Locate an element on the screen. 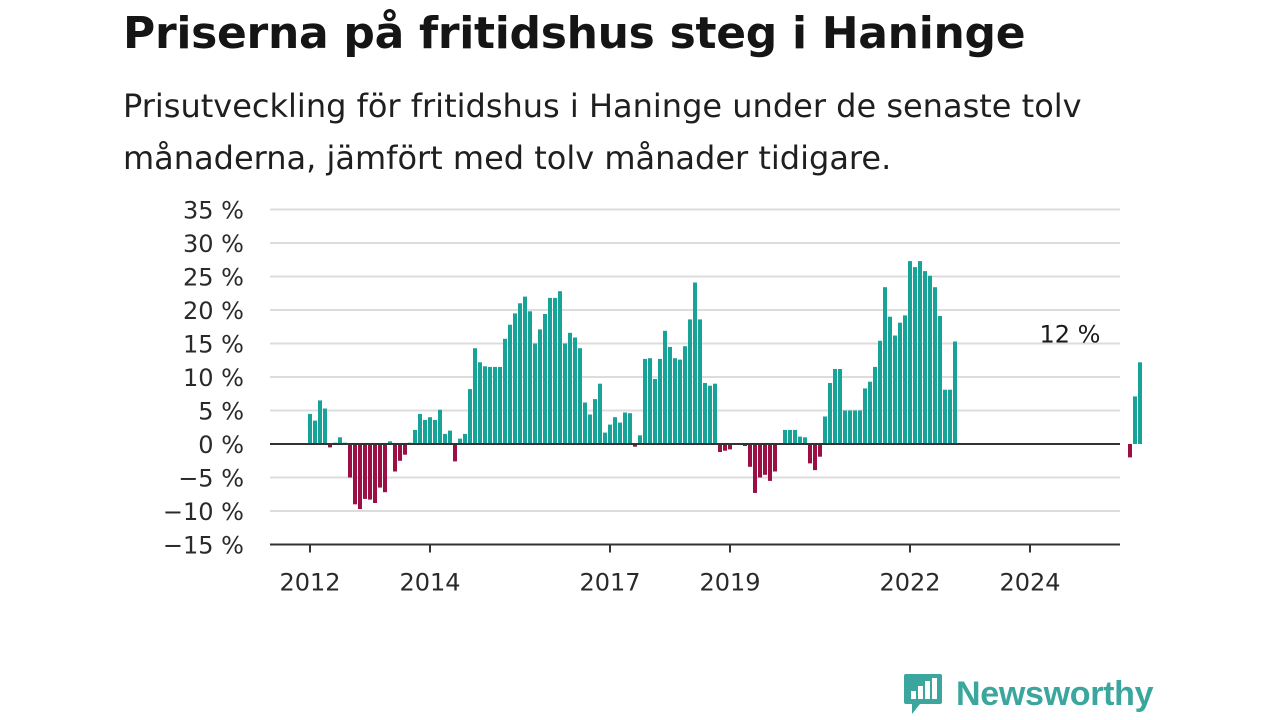  y-tick-label: 0 % is located at coordinates (221, 445).